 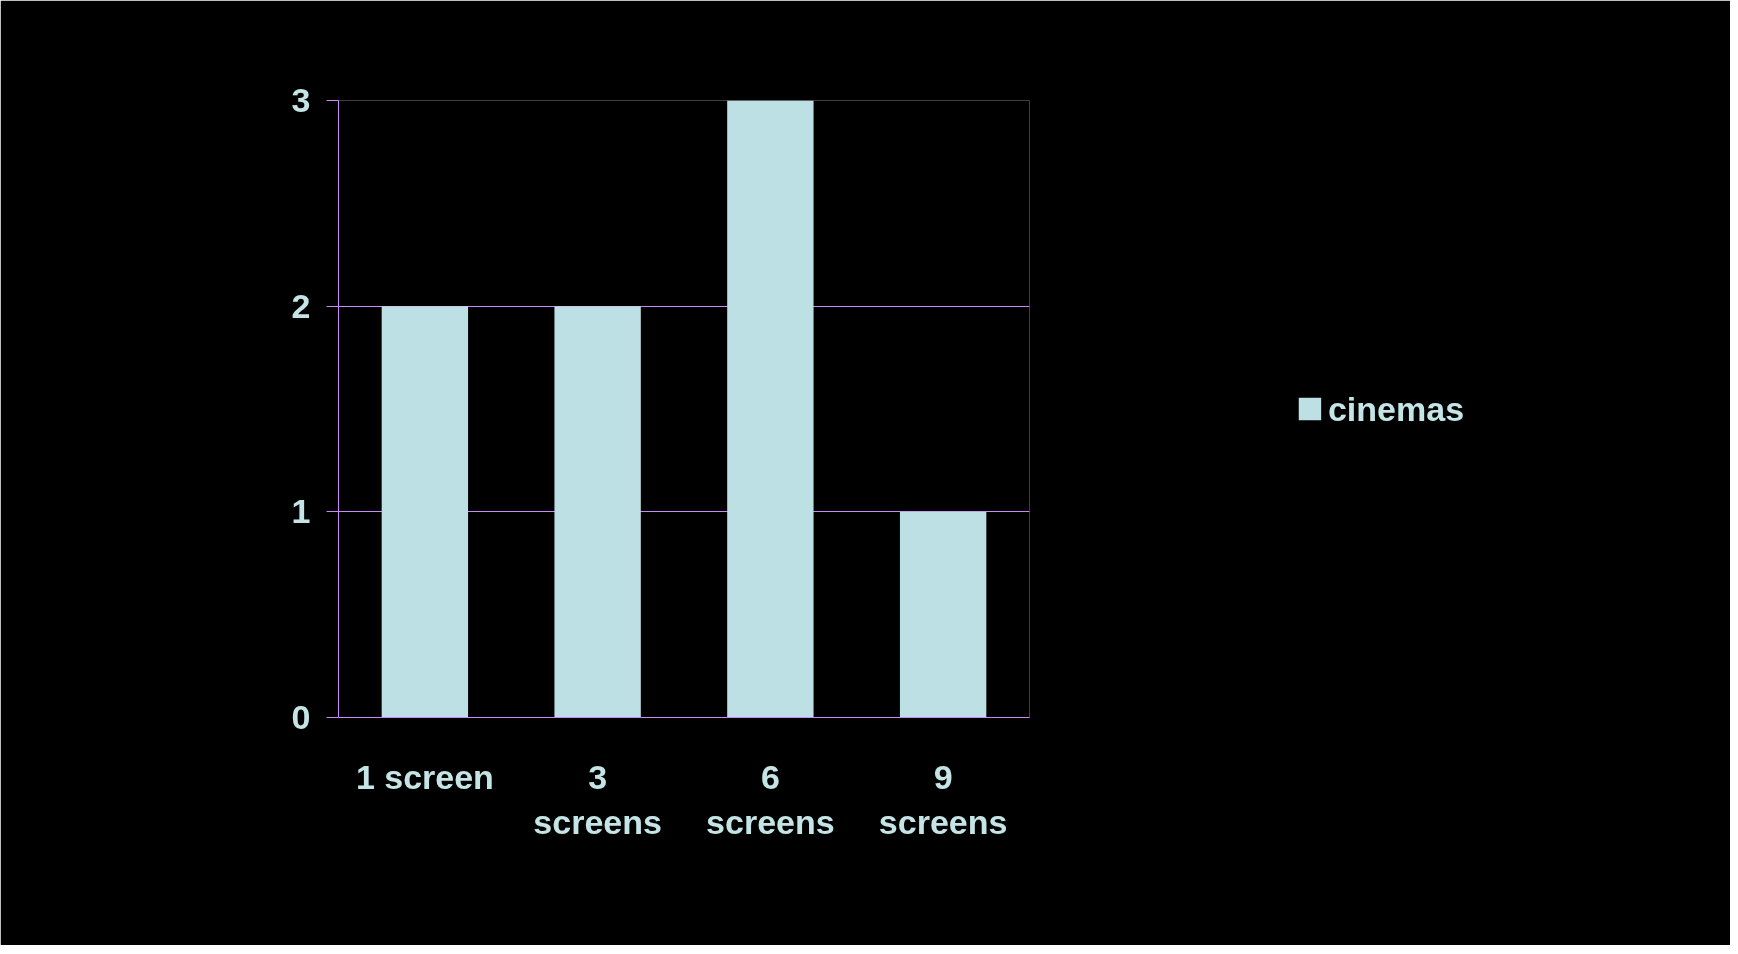 I want to click on y-tick-label: 1, so click(x=301, y=511).